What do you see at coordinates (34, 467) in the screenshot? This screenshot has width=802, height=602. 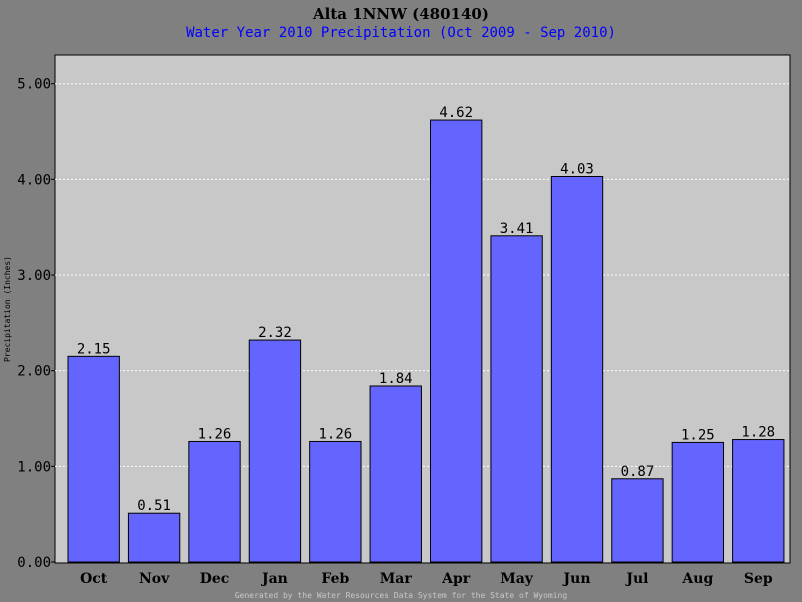 I see `y-tick-label: 1.00` at bounding box center [34, 467].